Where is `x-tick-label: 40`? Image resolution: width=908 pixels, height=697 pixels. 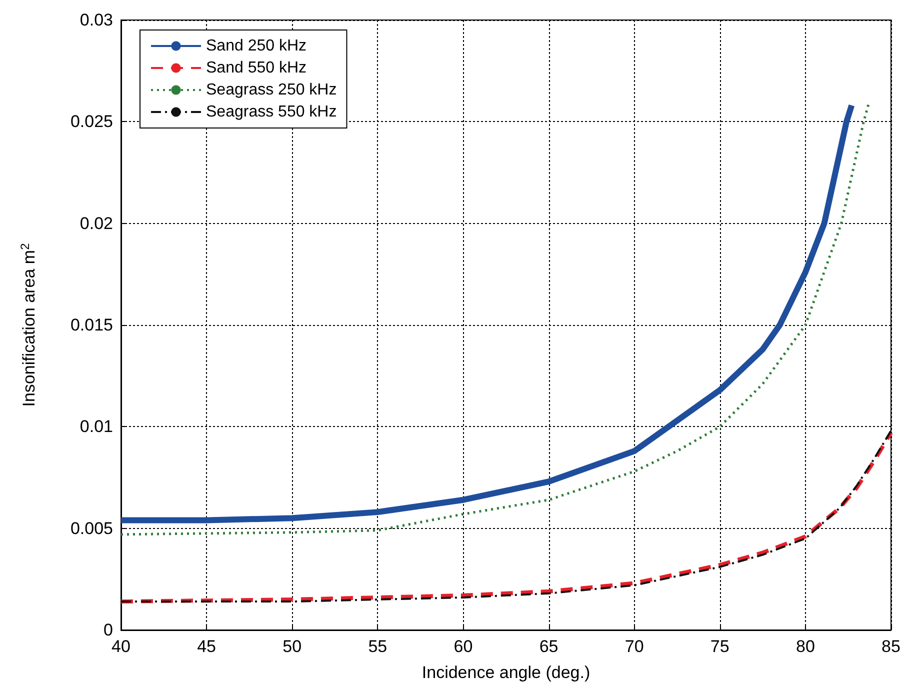
x-tick-label: 40 is located at coordinates (121, 646).